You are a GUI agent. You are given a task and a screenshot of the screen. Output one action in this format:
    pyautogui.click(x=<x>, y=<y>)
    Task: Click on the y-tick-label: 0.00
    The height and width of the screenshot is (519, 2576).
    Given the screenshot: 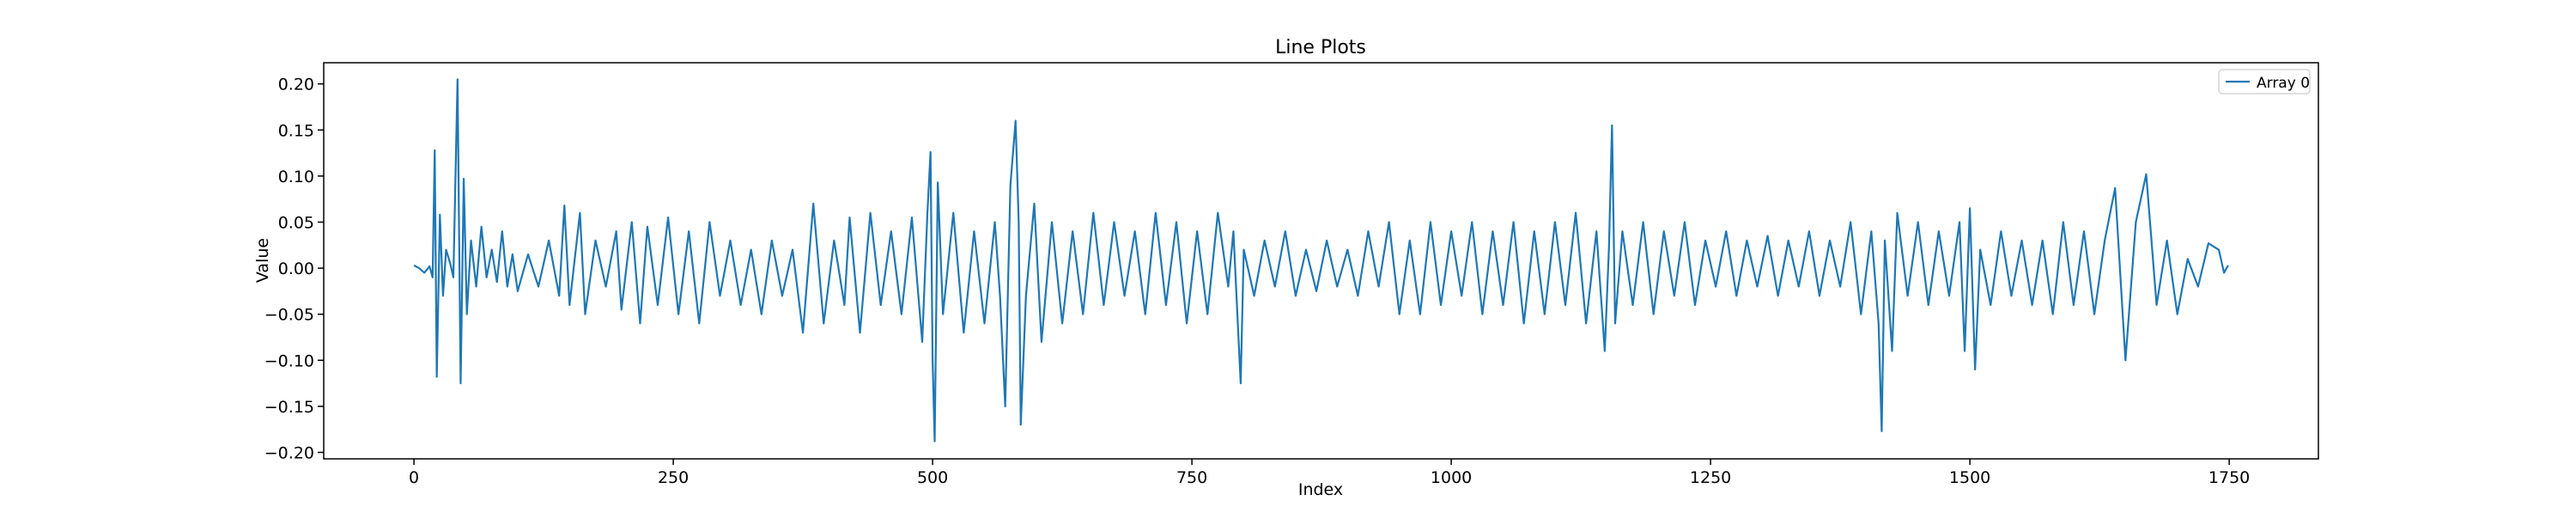 What is the action you would take?
    pyautogui.click(x=296, y=269)
    